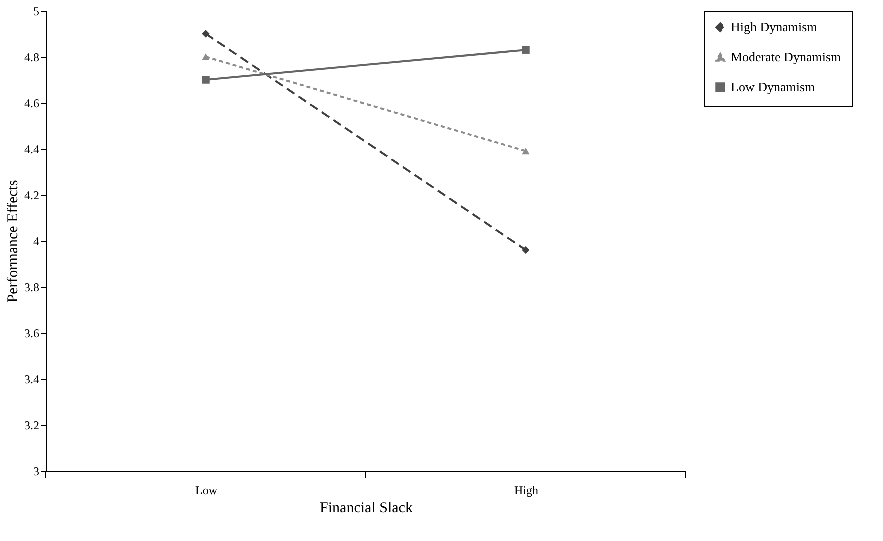  Describe the element at coordinates (37, 11) in the screenshot. I see `y-tick-label: 5` at that location.